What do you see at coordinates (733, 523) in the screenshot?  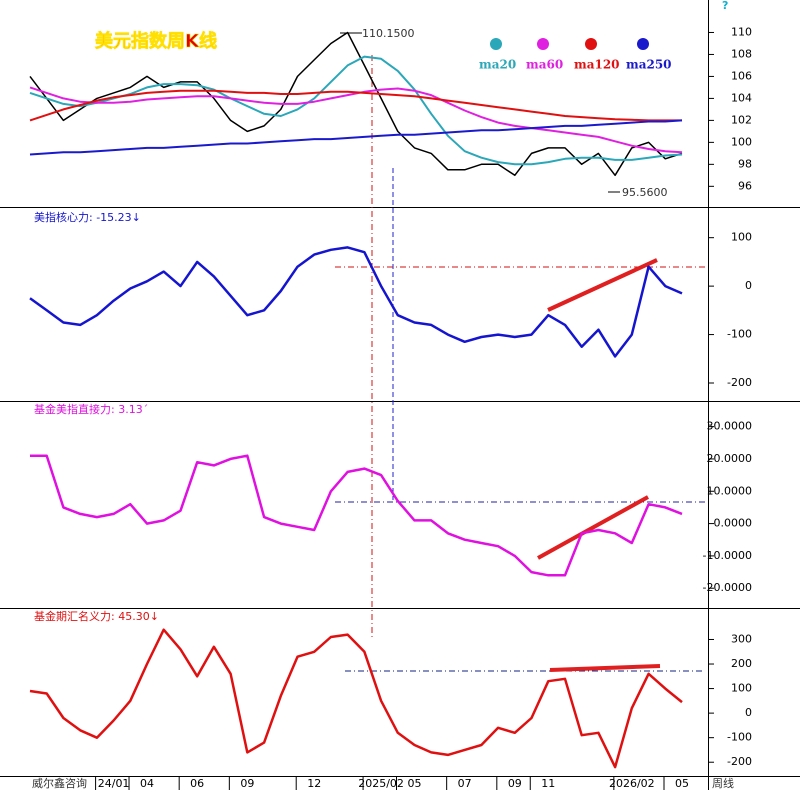 I see `y-tick-label: 0.0000` at bounding box center [733, 523].